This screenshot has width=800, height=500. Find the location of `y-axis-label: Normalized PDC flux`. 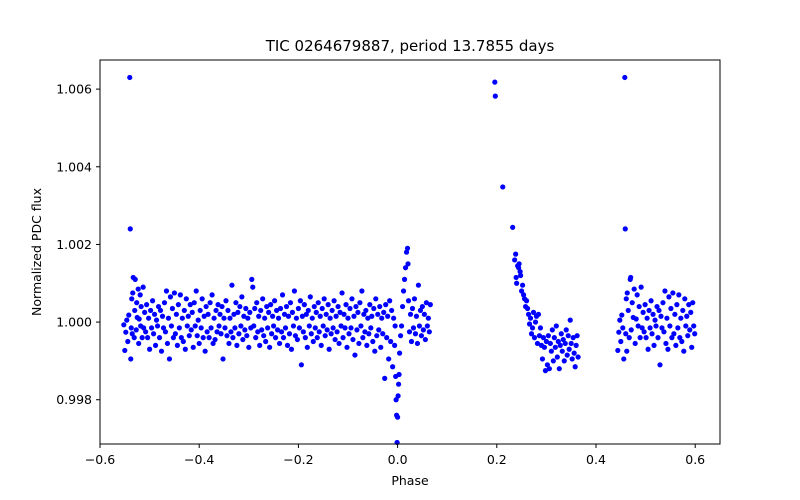

y-axis-label: Normalized PDC flux is located at coordinates (36, 252).